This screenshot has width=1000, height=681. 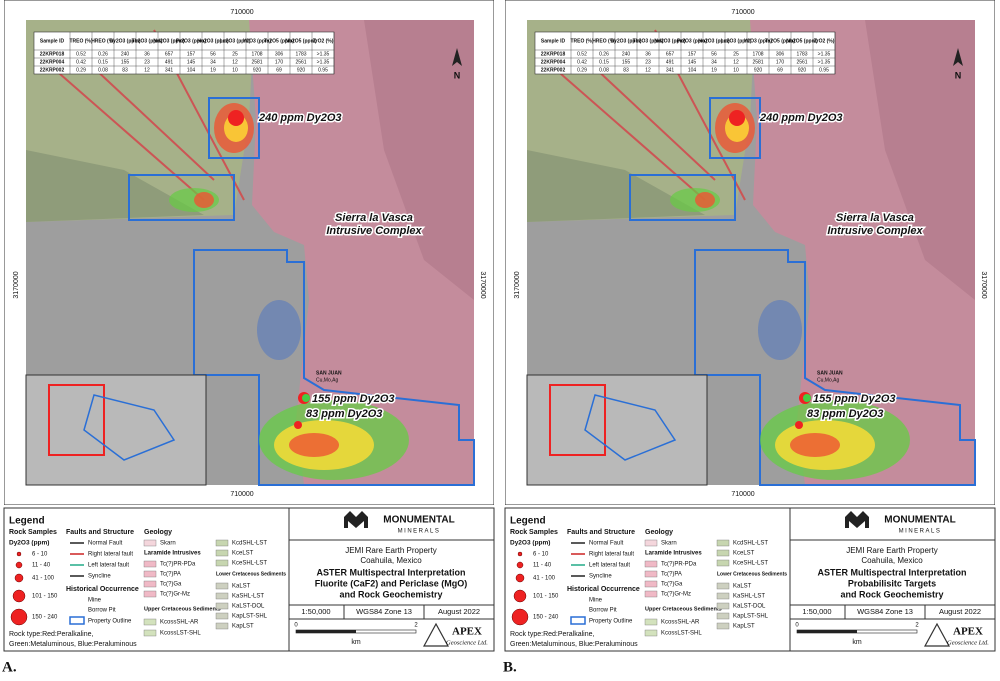 What do you see at coordinates (51, 634) in the screenshot?
I see `legend-note: Rock type:Red:Peralkaline,` at bounding box center [51, 634].